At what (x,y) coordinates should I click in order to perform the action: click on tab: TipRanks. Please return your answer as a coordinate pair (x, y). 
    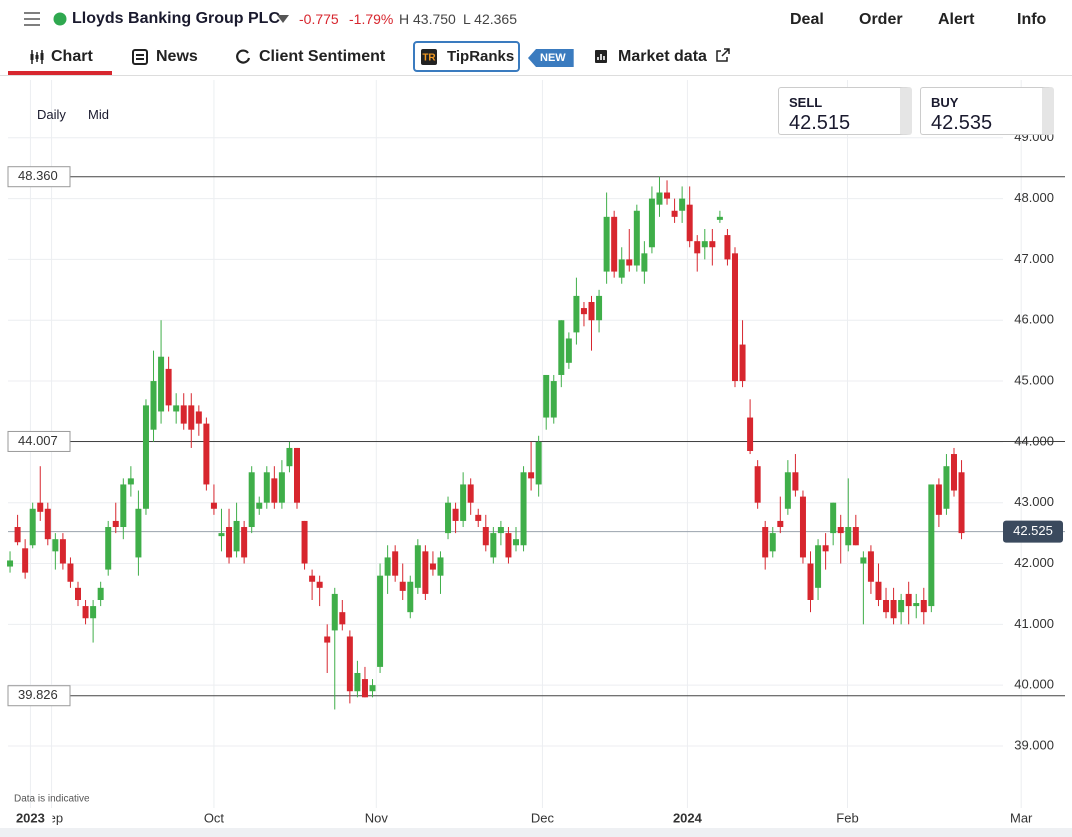
    Looking at the image, I should click on (481, 56).